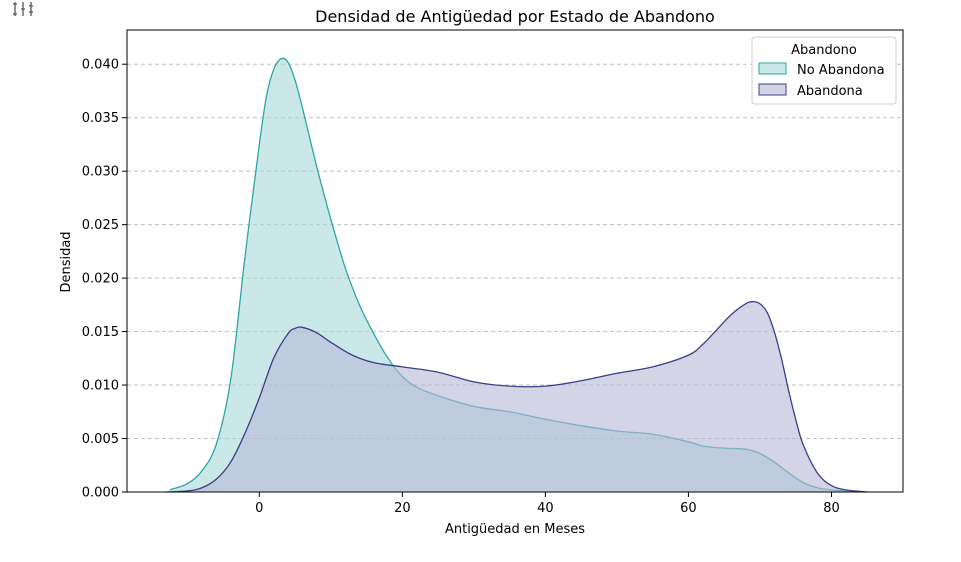 This screenshot has height=562, width=961. What do you see at coordinates (841, 70) in the screenshot?
I see `legend-label-no-abandona: No Abandona` at bounding box center [841, 70].